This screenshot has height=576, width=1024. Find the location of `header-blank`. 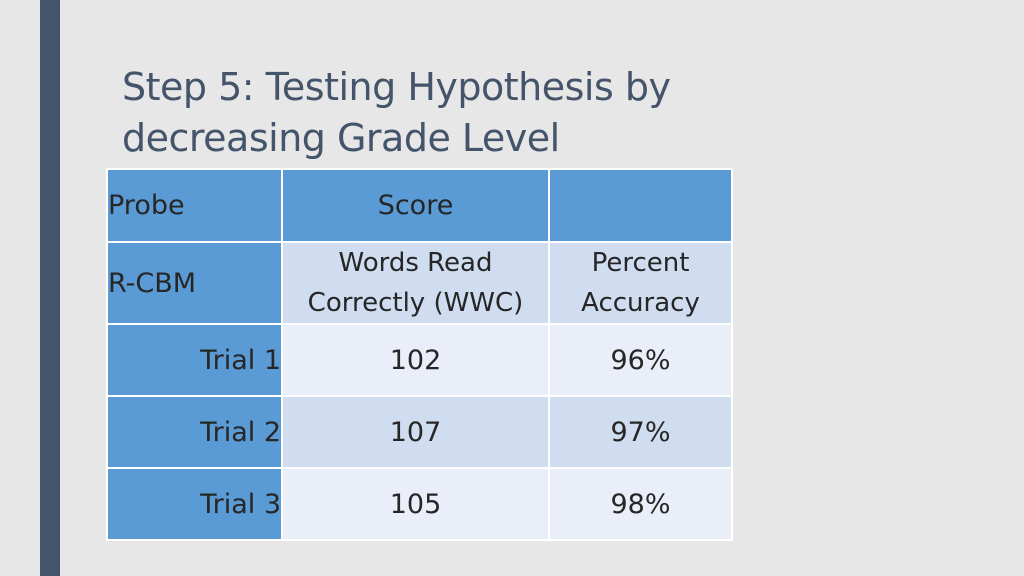

header-blank is located at coordinates (640, 205).